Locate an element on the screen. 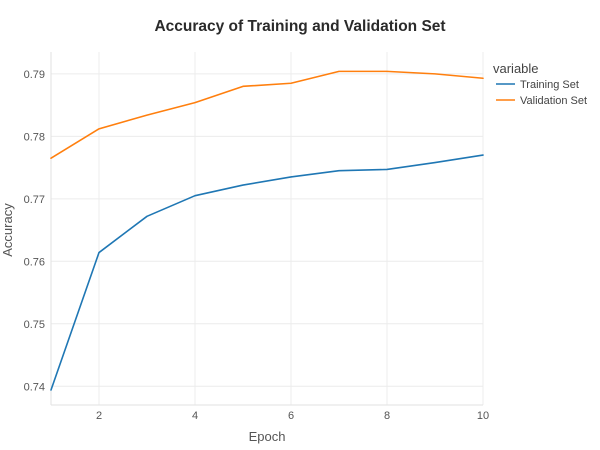 Image resolution: width=600 pixels, height=450 pixels. legend-title: variable is located at coordinates (516, 68).